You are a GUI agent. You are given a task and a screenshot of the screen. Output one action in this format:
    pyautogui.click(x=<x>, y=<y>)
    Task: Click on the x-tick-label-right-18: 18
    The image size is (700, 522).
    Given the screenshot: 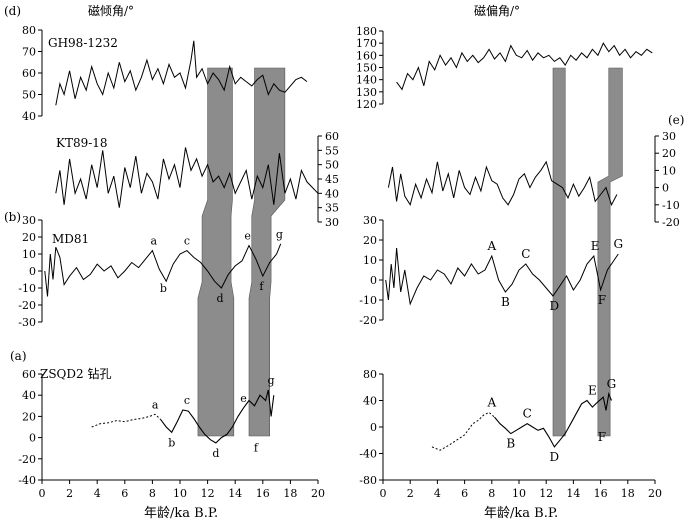 What is the action you would take?
    pyautogui.click(x=628, y=493)
    